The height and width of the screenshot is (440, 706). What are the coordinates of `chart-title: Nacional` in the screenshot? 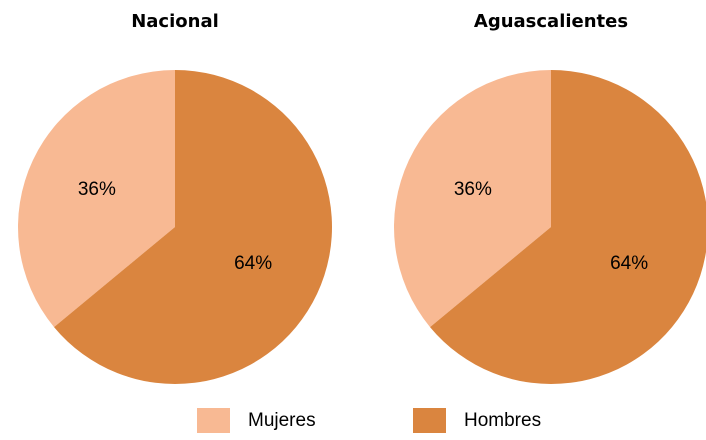 It's located at (175, 21).